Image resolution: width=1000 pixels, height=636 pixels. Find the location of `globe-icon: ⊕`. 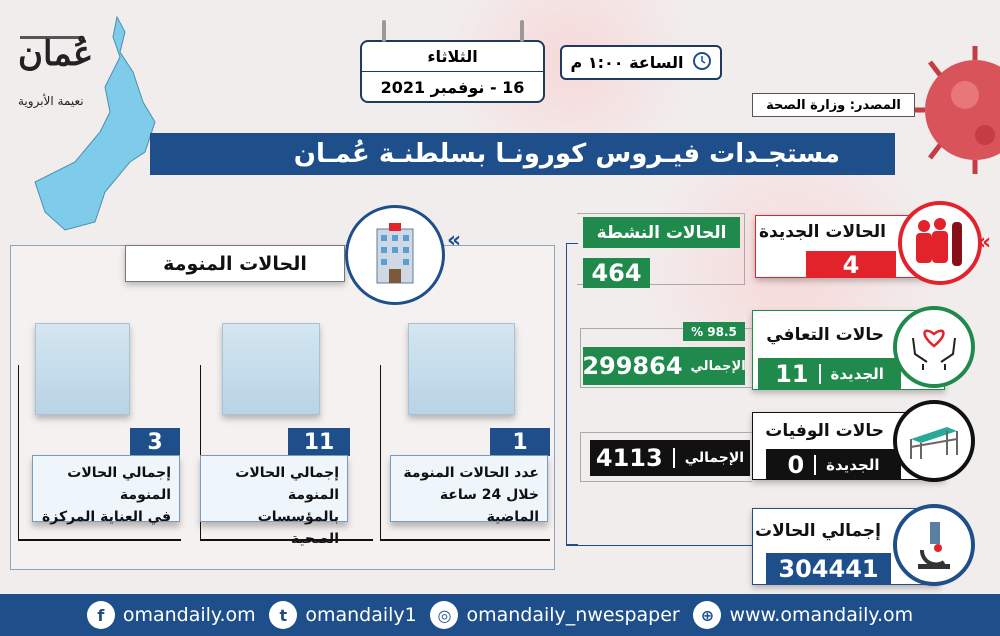

globe-icon: ⊕ is located at coordinates (707, 615).